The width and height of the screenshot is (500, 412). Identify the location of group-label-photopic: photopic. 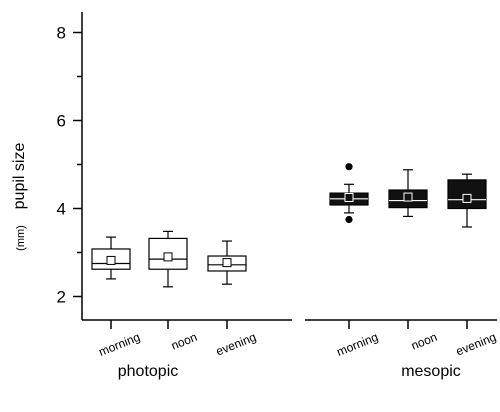
(148, 371).